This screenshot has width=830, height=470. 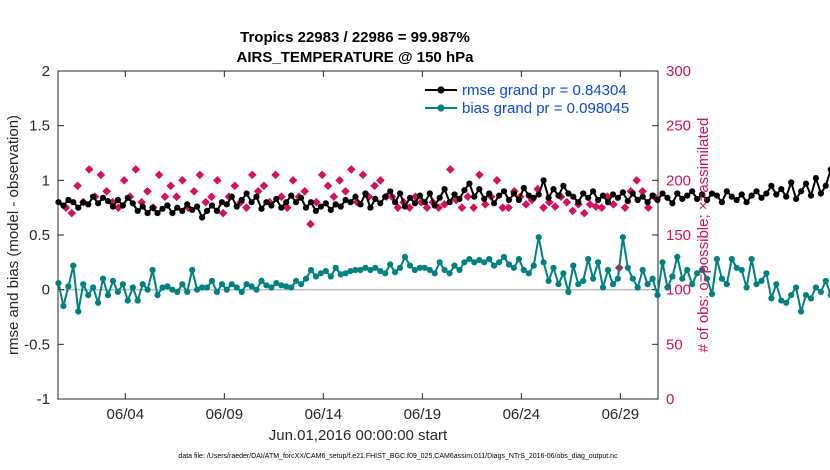 I want to click on rmse-series, so click(x=442, y=193).